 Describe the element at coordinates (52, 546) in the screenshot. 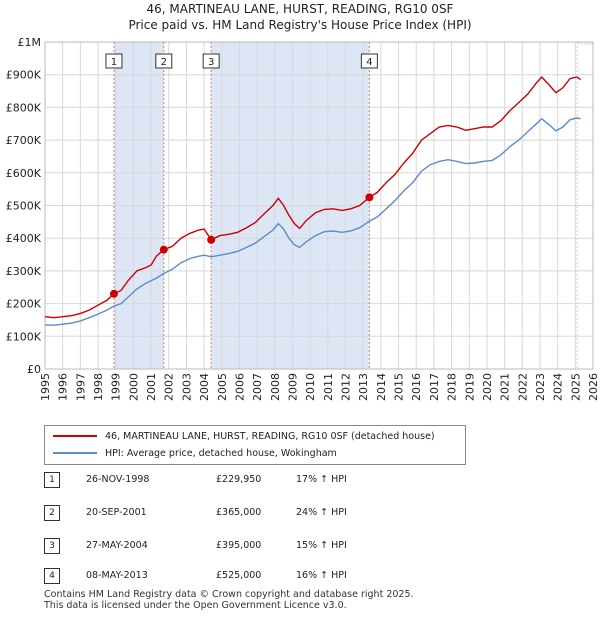

I see `row-number-badge: 3` at that location.